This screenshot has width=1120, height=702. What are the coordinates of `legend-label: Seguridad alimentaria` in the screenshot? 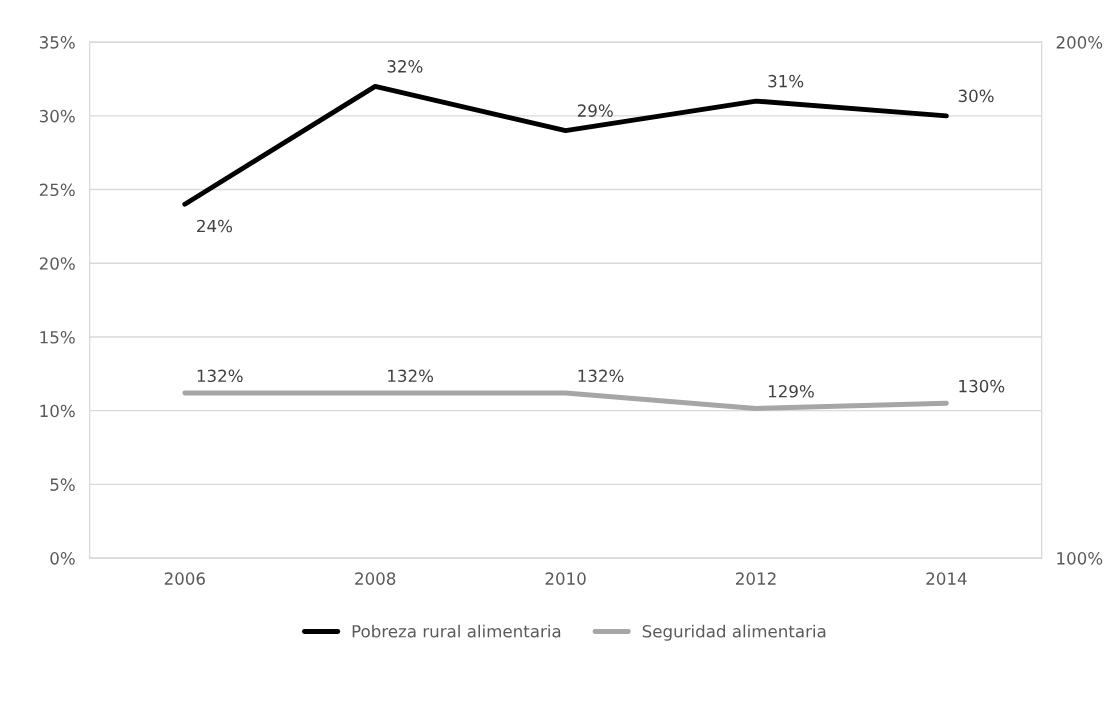 It's located at (734, 632).